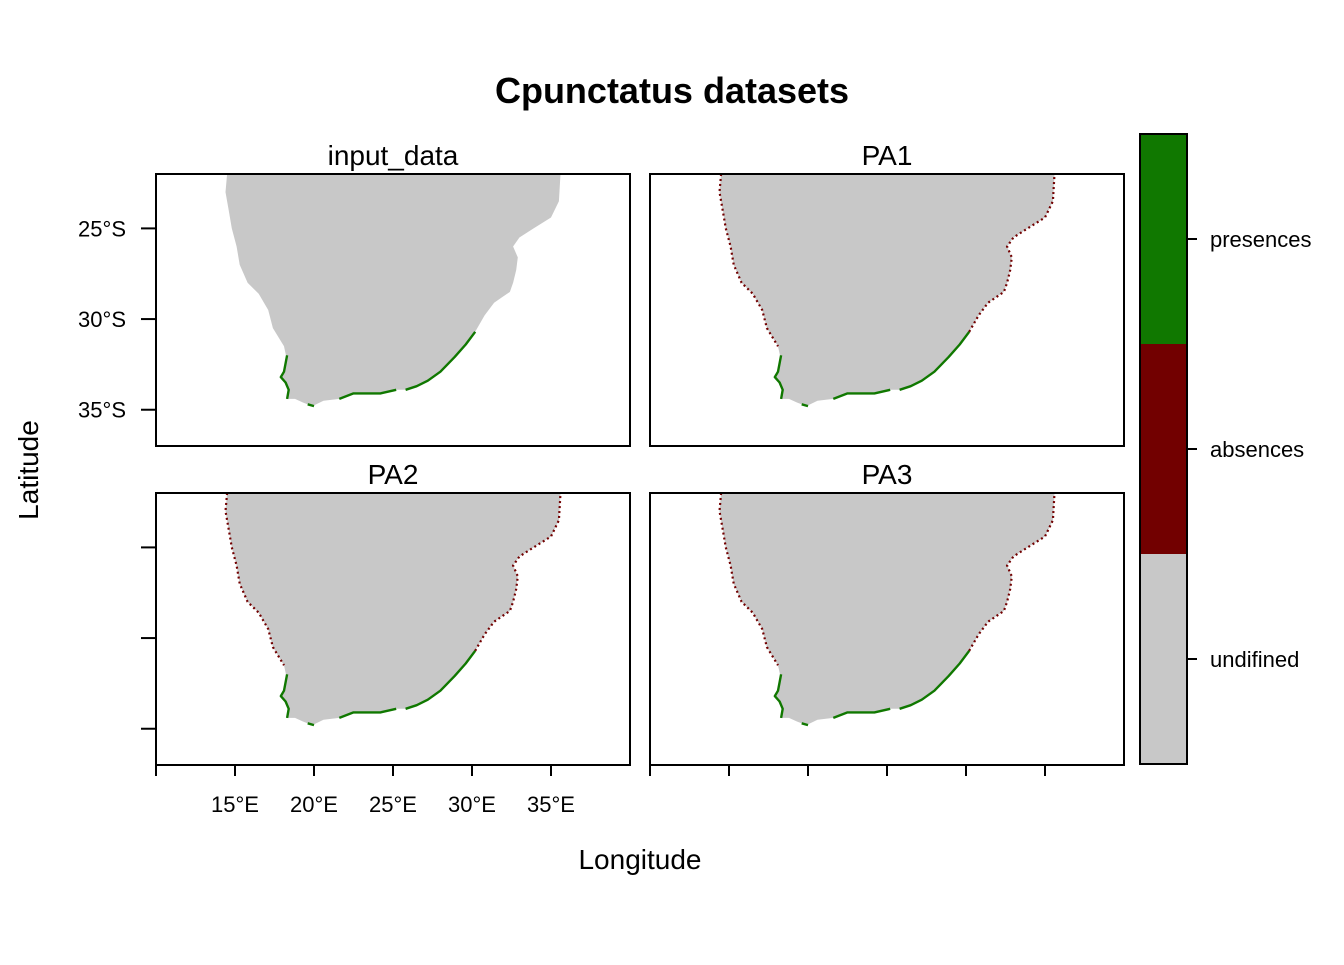 This screenshot has height=965, width=1344. I want to click on panel-title-pa1: PA1, so click(887, 155).